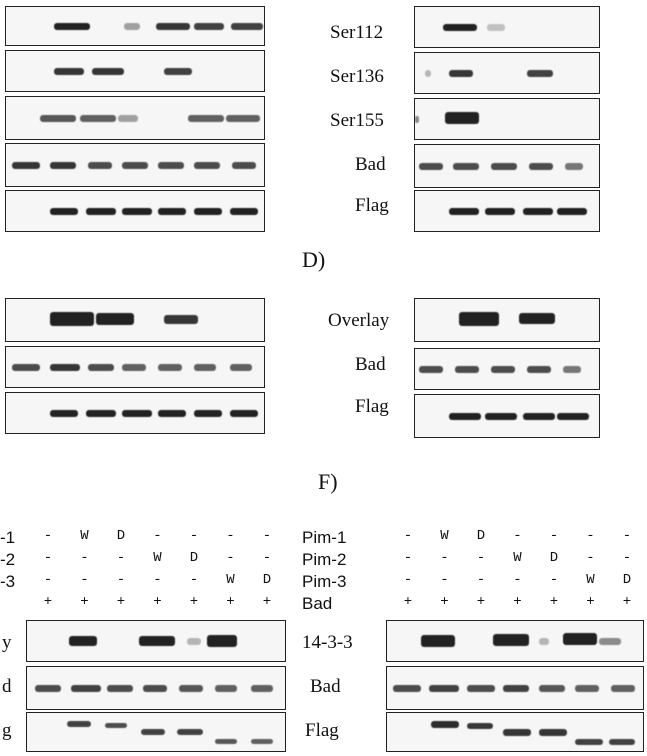 Image resolution: width=647 pixels, height=756 pixels. I want to click on label-flag: Flag, so click(372, 205).